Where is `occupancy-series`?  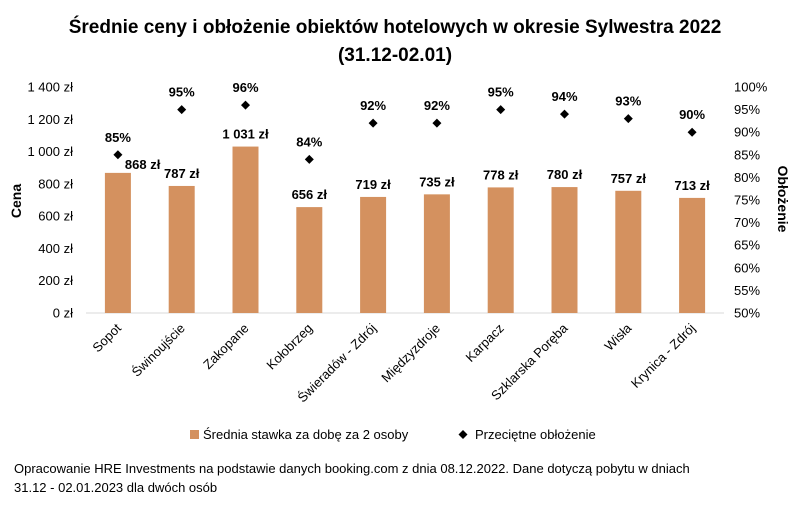
occupancy-series is located at coordinates (405, 132).